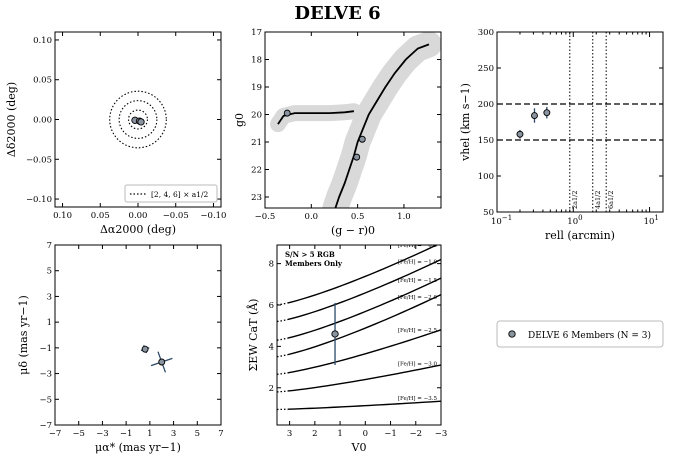 The image size is (675, 464). What do you see at coordinates (49, 246) in the screenshot?
I see `y-tick-label: 7` at bounding box center [49, 246].